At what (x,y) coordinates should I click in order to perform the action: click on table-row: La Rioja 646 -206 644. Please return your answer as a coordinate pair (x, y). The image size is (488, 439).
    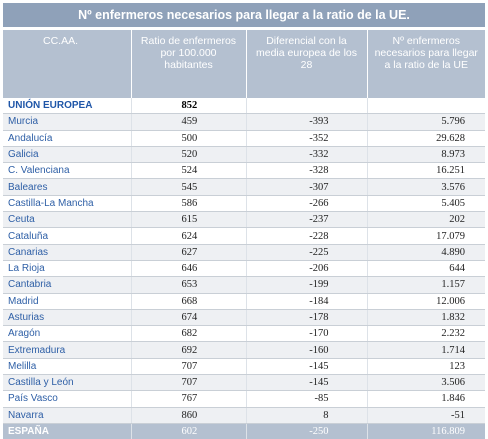
    Looking at the image, I should click on (244, 269).